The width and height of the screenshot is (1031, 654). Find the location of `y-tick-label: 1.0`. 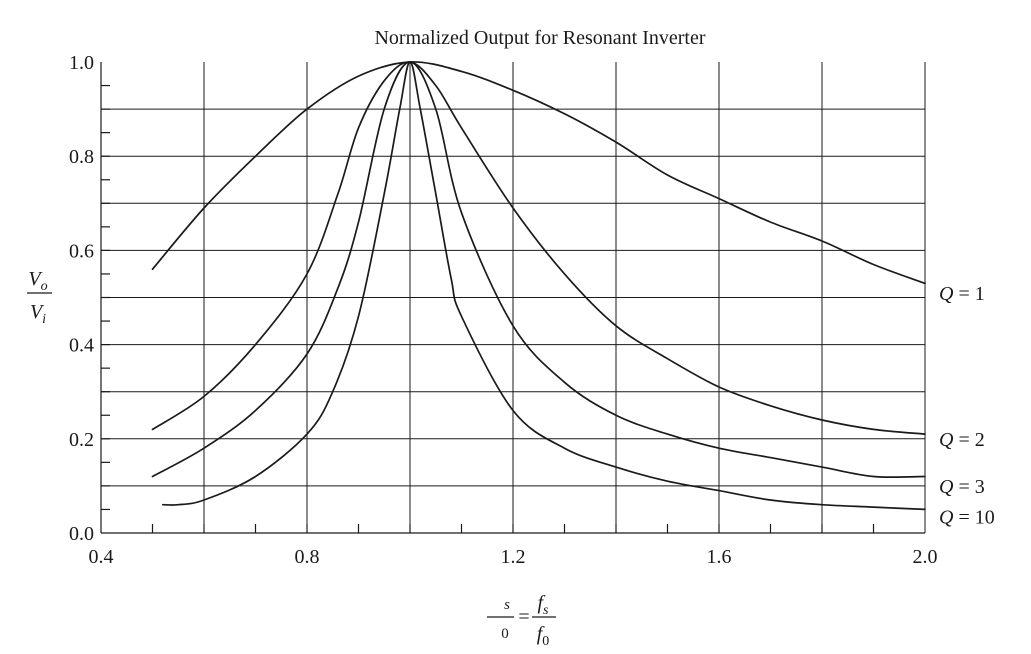

y-tick-label: 1.0 is located at coordinates (81, 63).